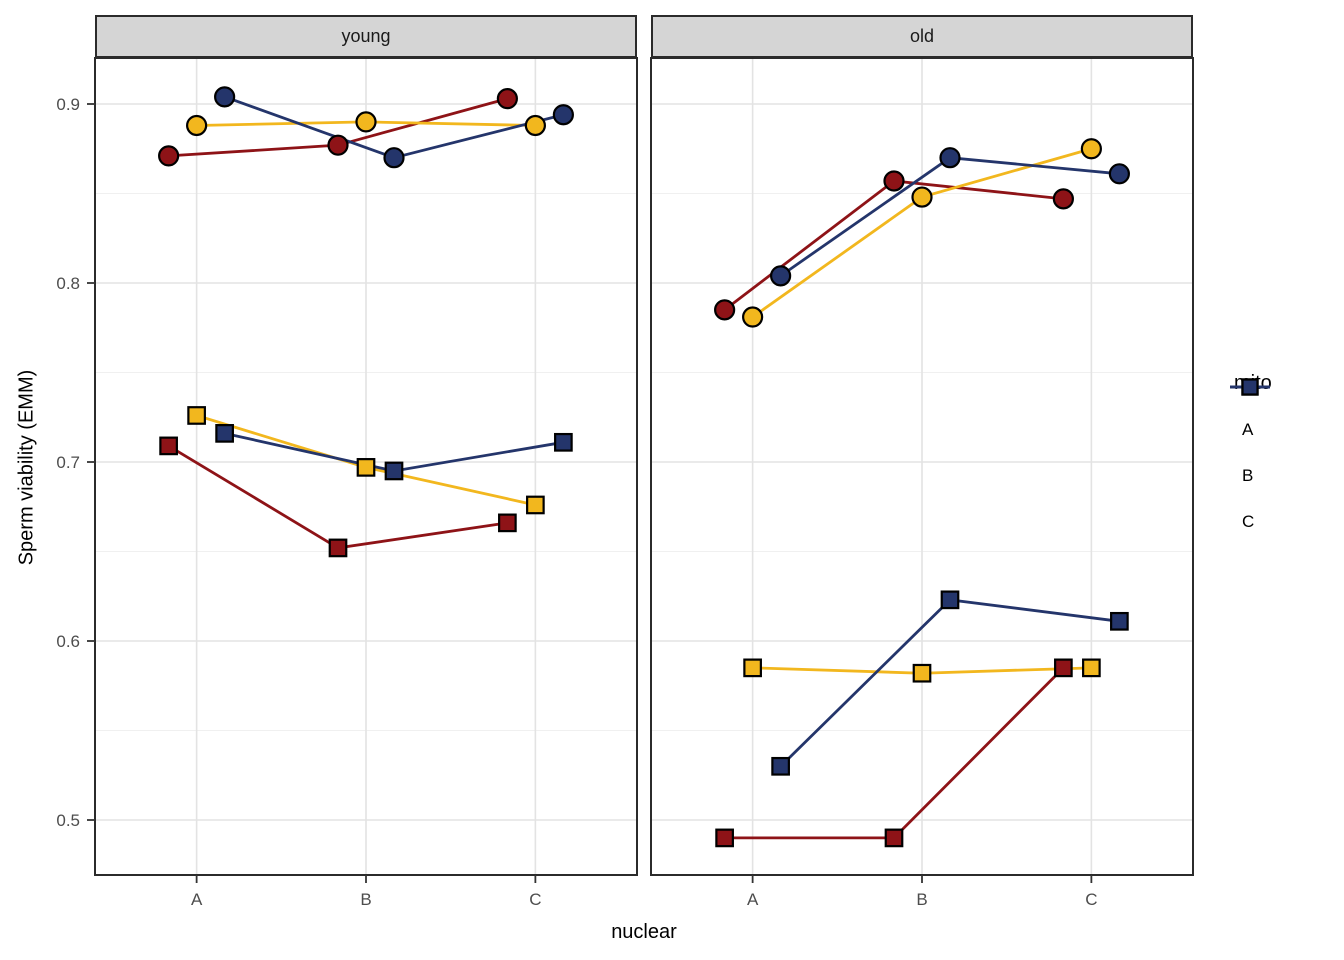 Image resolution: width=1344 pixels, height=960 pixels. I want to click on facet-strip-old-label: old, so click(922, 36).